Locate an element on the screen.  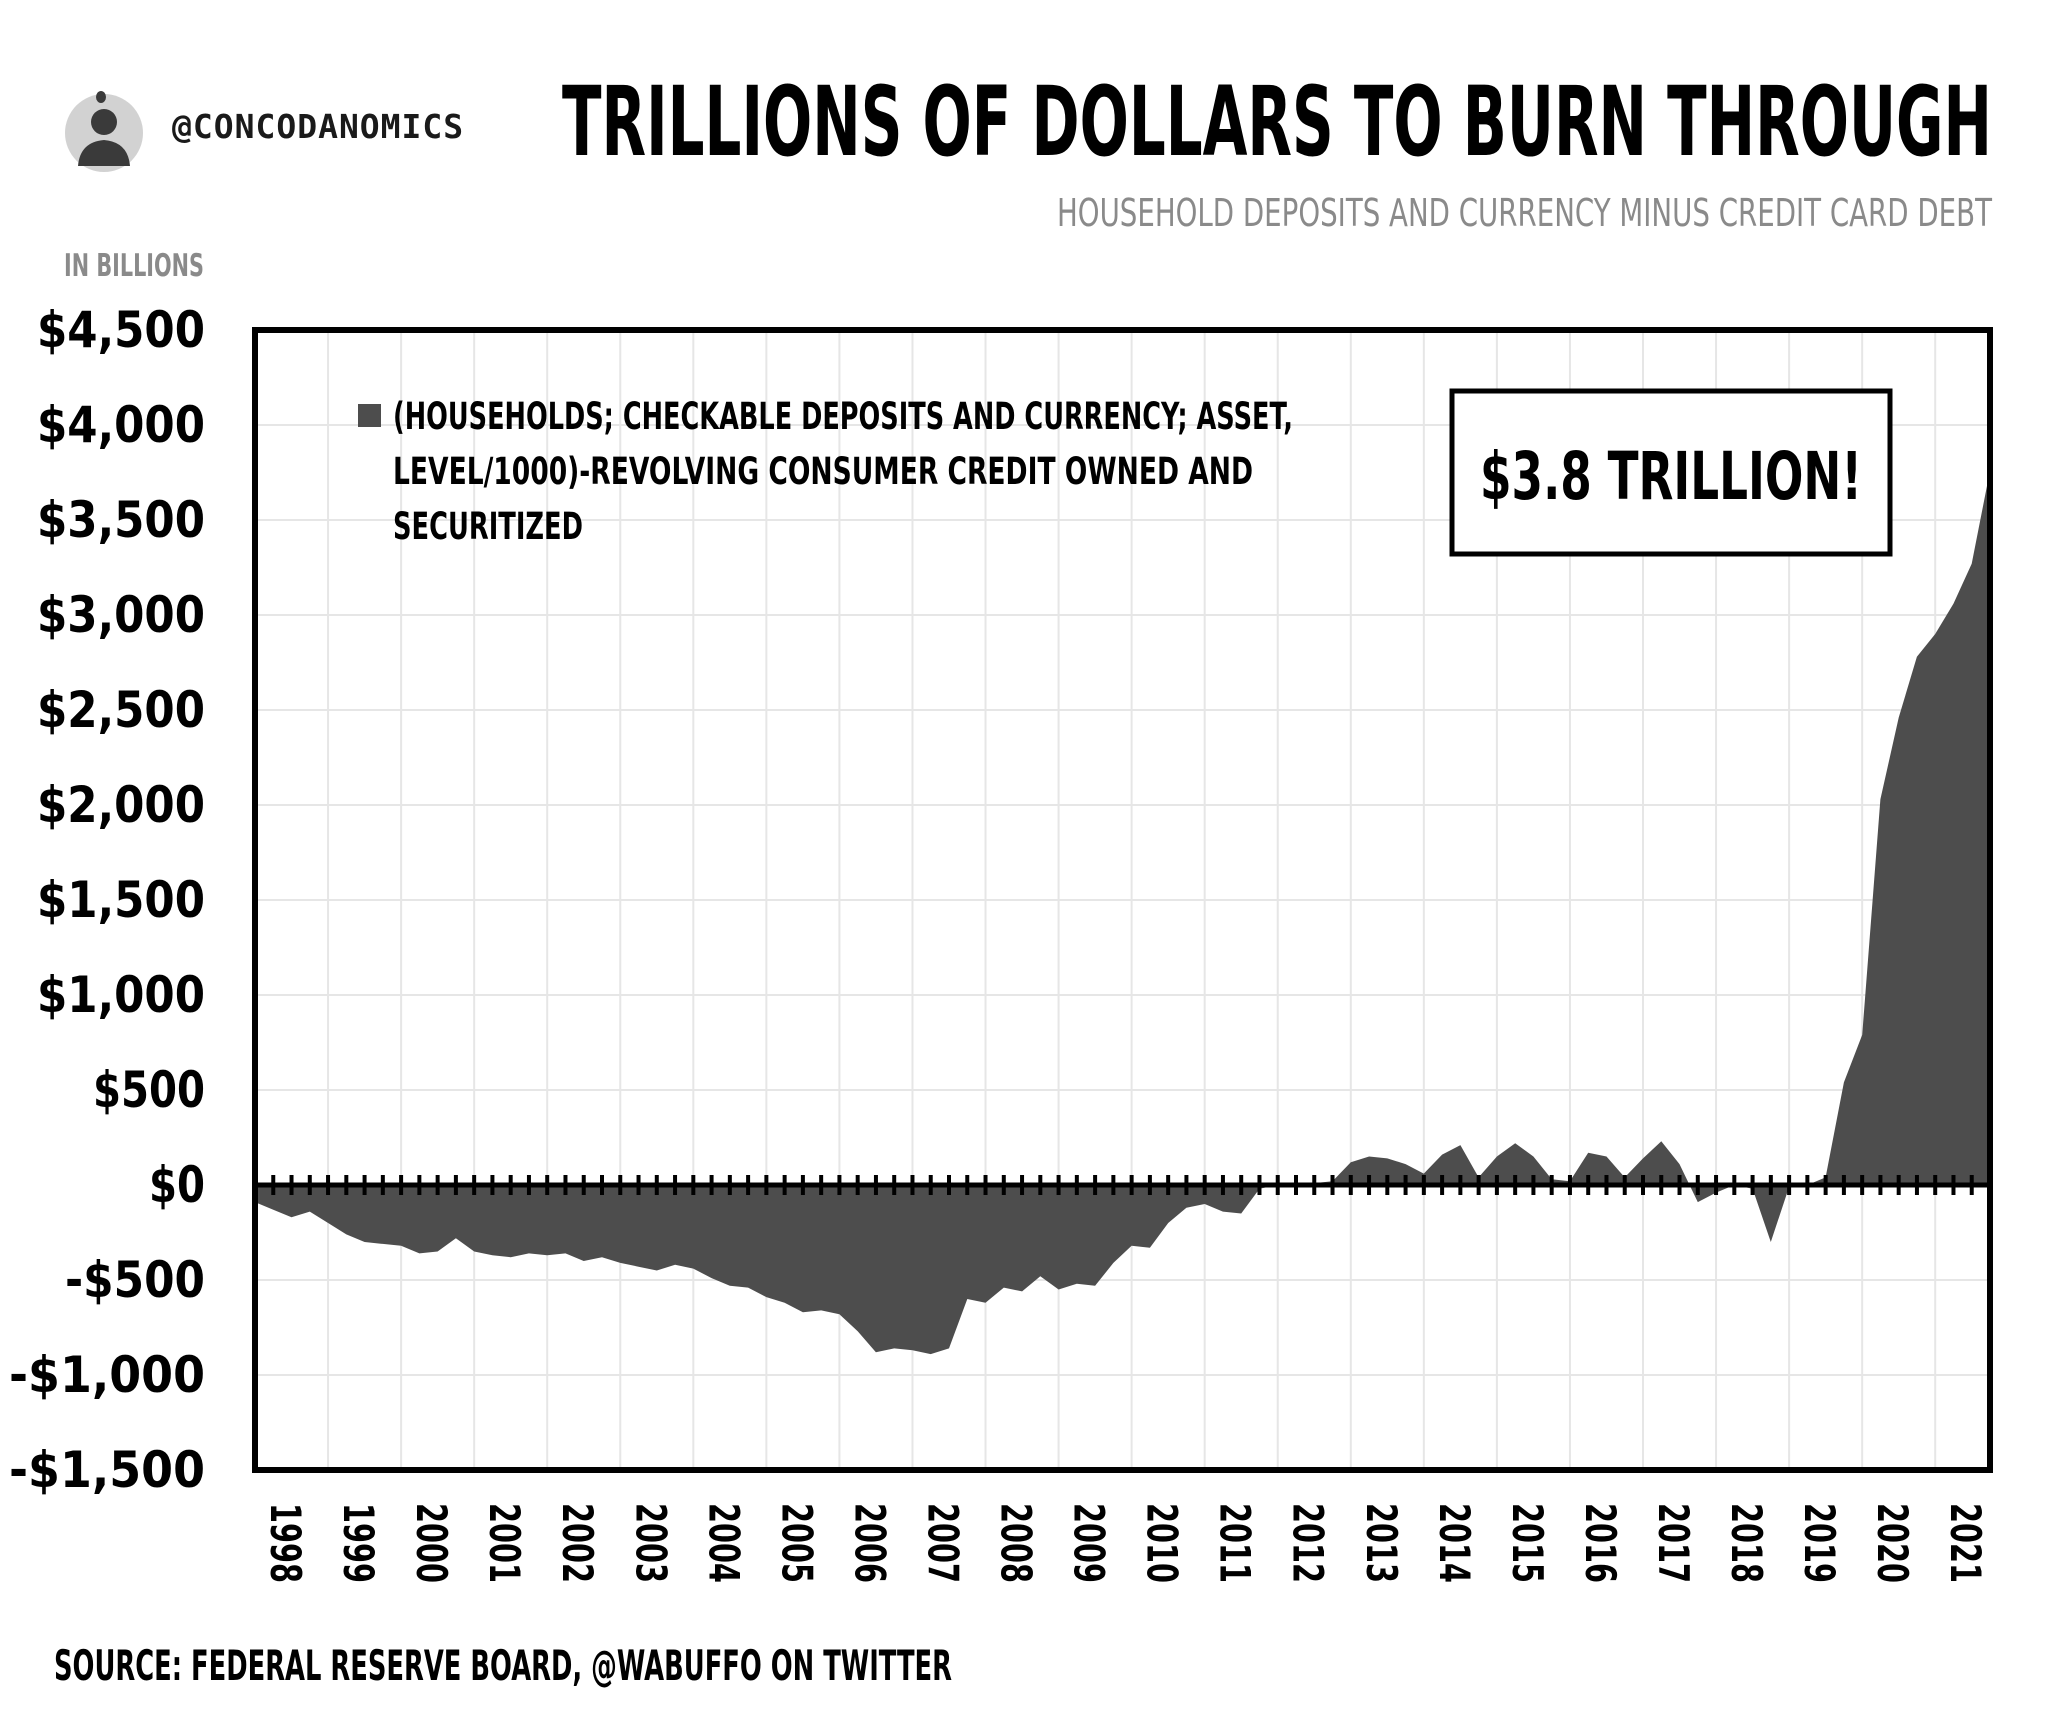
annotation-box: $3.8 TRILLION! is located at coordinates (1671, 472).